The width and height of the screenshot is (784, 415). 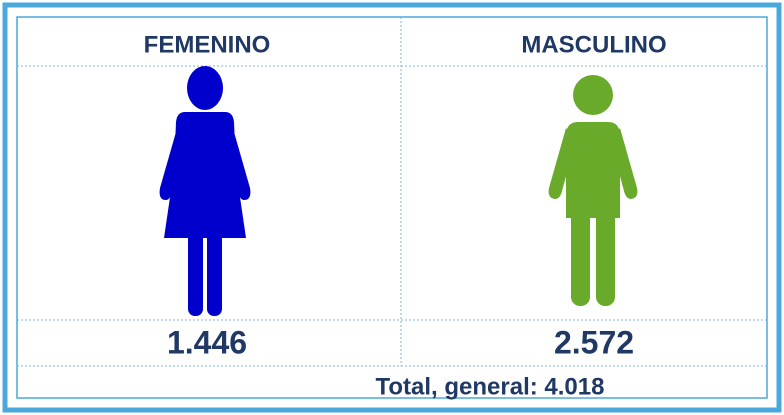 I want to click on value-male: 2.572, so click(x=594, y=342).